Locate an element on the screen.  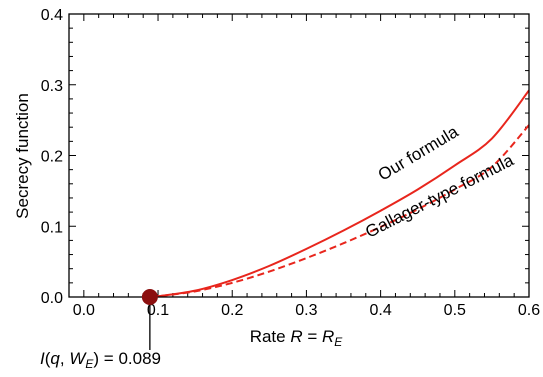
x-tick-label: 0.6 is located at coordinates (529, 310).